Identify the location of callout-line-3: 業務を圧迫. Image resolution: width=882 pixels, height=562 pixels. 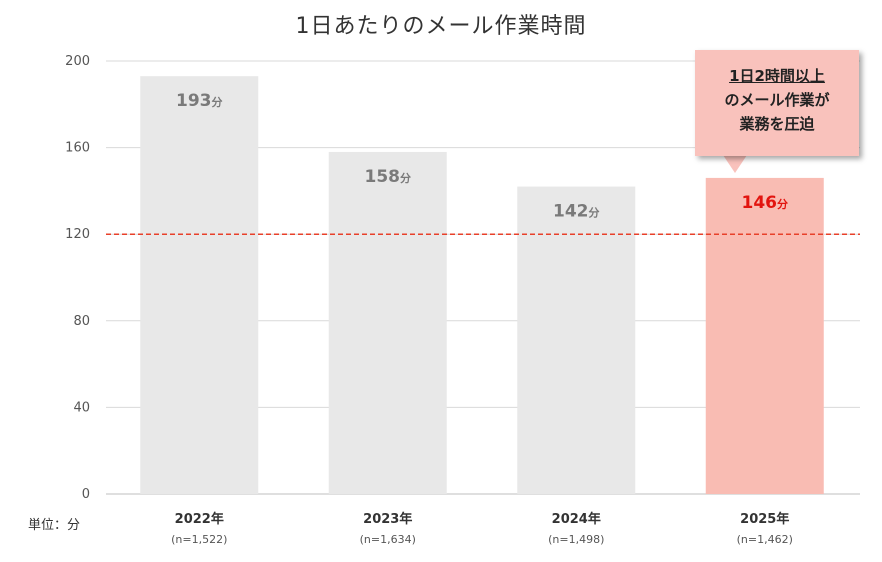
(777, 124).